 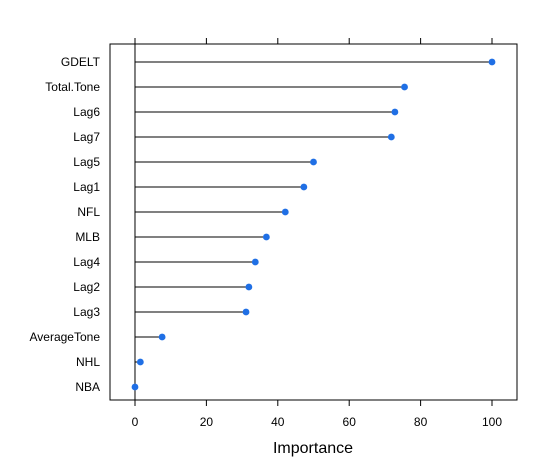 What do you see at coordinates (86, 187) in the screenshot?
I see `category-label: Lag1` at bounding box center [86, 187].